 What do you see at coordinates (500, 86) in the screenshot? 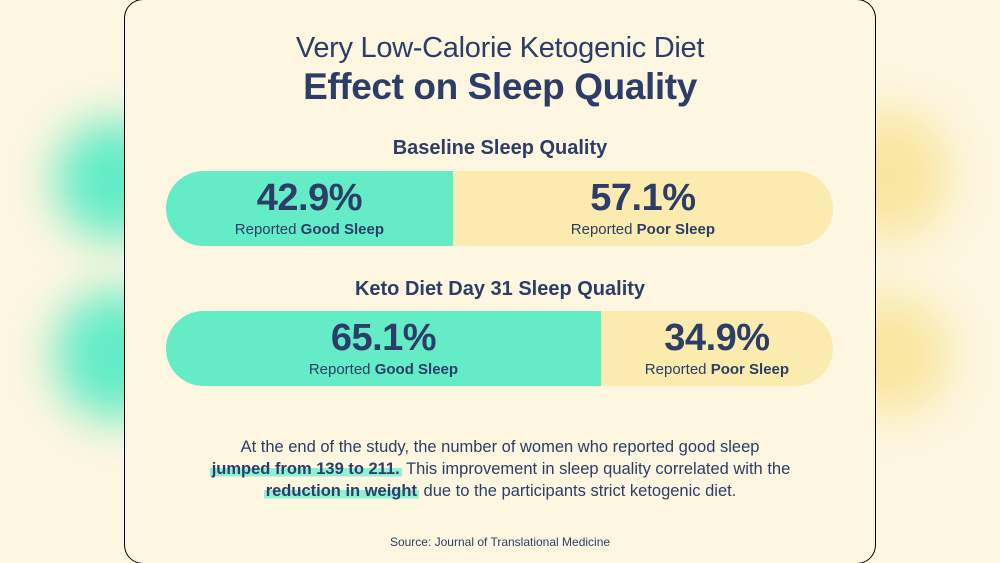
I see `page-title: Effect on Sleep Quality` at bounding box center [500, 86].